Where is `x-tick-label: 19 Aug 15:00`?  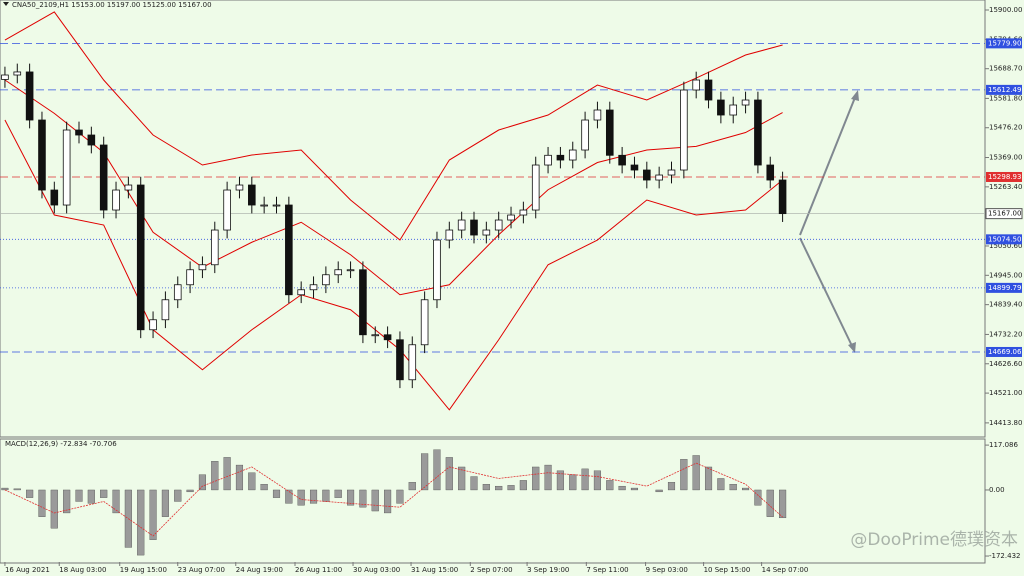 x-tick-label: 19 Aug 15:00 is located at coordinates (143, 570).